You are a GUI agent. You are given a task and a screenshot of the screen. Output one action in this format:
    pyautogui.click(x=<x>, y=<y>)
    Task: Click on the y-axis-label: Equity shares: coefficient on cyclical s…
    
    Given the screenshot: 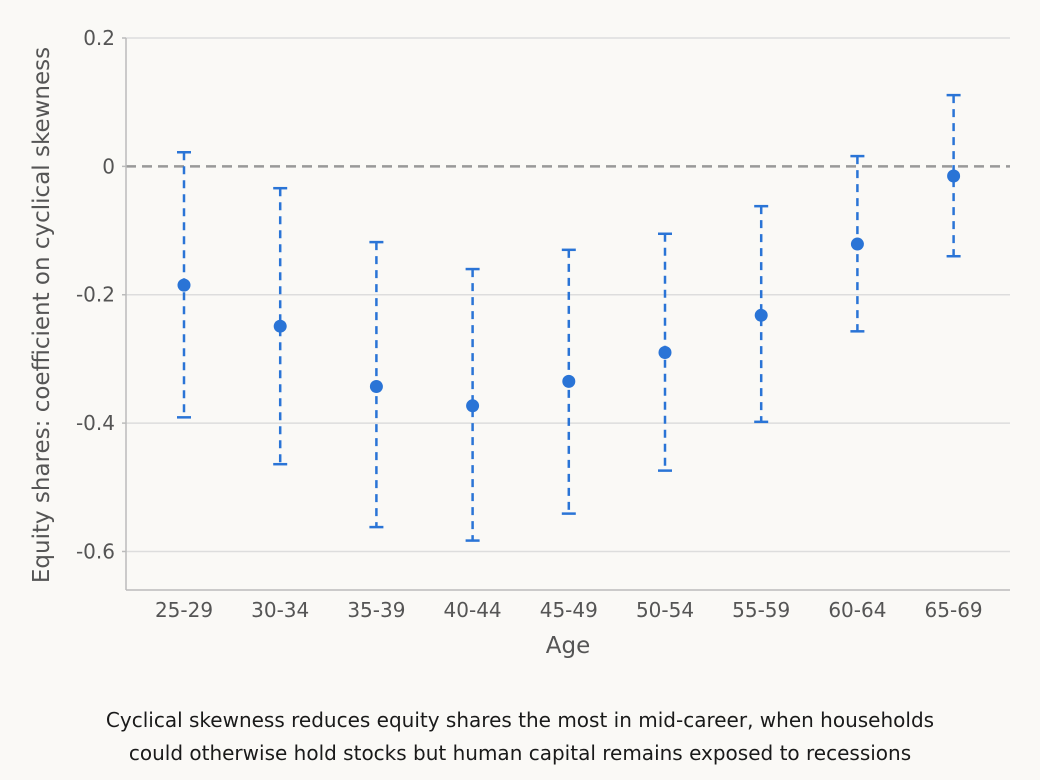 What is the action you would take?
    pyautogui.click(x=42, y=315)
    